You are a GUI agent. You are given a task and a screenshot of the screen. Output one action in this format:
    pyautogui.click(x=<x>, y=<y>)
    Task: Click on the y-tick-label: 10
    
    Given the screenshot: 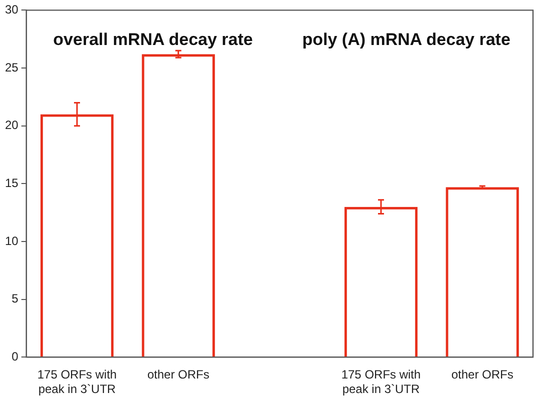 What is the action you would take?
    pyautogui.click(x=11, y=241)
    